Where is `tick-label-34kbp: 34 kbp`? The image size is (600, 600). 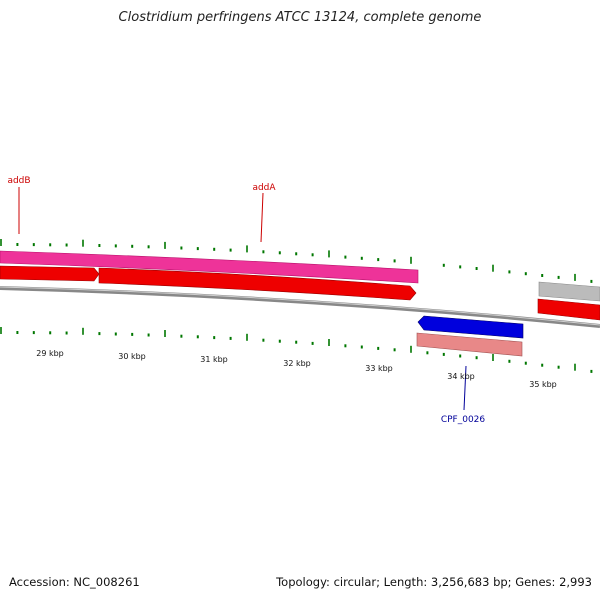
tick-label-34kbp: 34 kbp is located at coordinates (461, 376).